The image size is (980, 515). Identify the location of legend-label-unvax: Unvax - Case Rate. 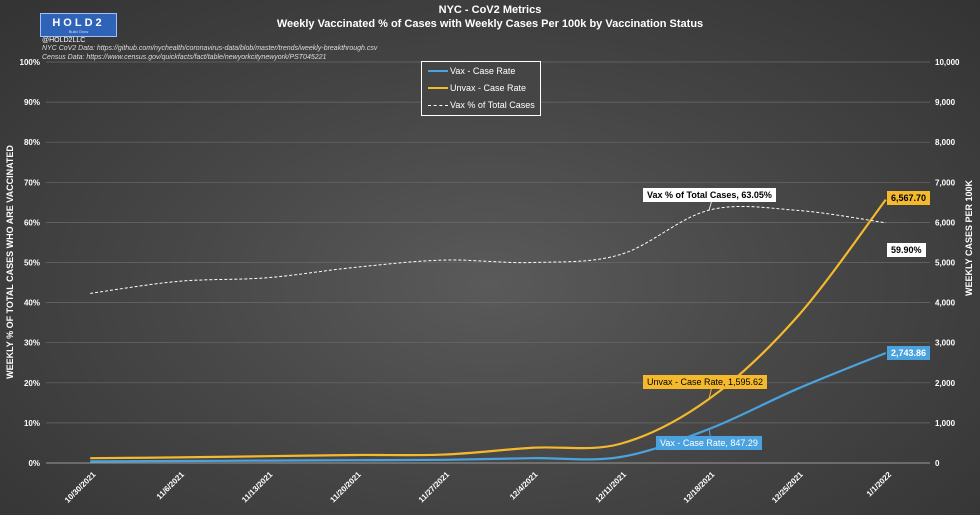
(488, 88).